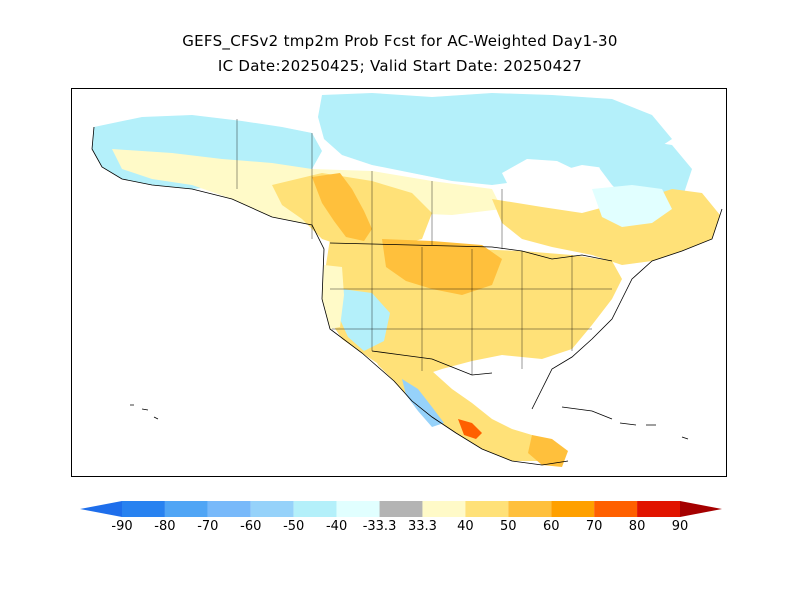 The height and width of the screenshot is (600, 800). What do you see at coordinates (293, 526) in the screenshot?
I see `colorbar-tick-label: -50` at bounding box center [293, 526].